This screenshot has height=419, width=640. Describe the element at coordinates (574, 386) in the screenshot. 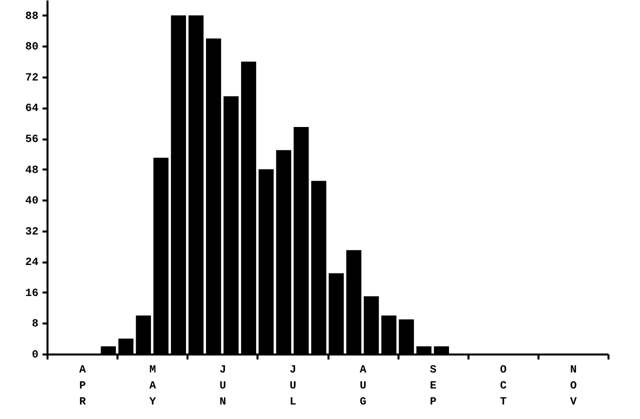

I see `x-tick-label: NOV` at that location.